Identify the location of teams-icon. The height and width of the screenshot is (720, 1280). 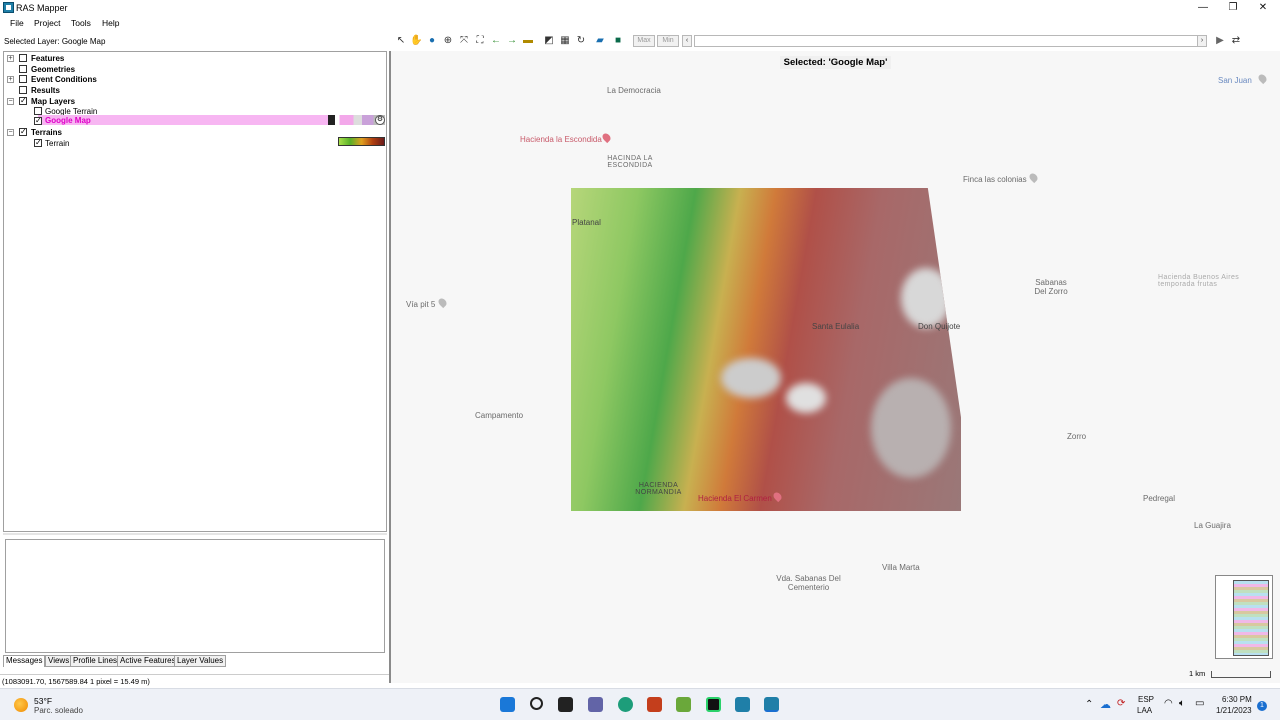
(595, 704).